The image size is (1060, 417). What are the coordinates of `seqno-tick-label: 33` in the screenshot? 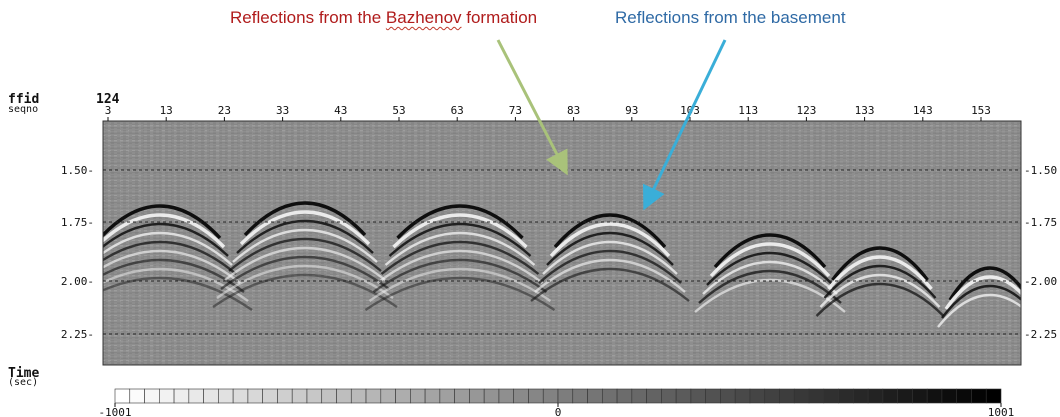 It's located at (282, 110).